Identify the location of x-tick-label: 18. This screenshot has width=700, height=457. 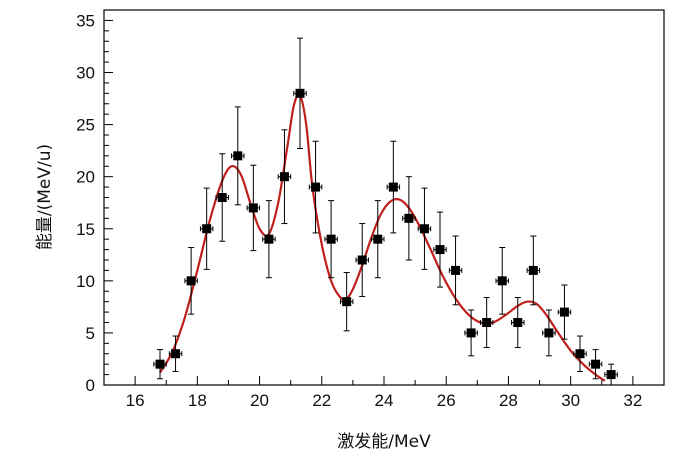
(197, 400).